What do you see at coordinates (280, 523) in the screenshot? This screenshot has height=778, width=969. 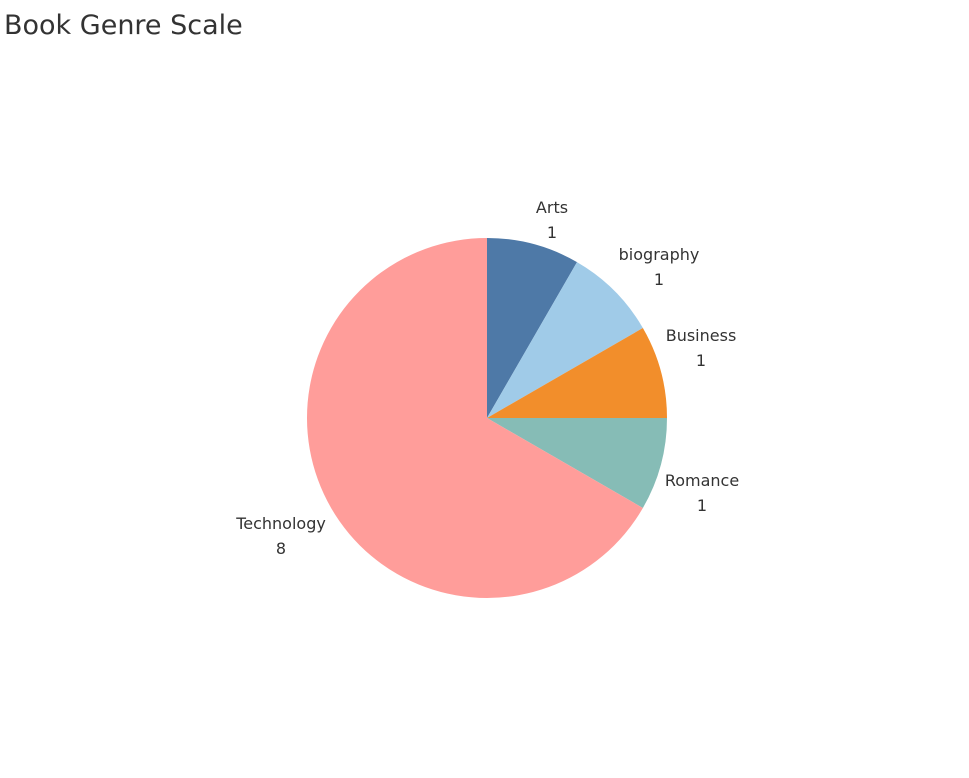 I see `slice-label-name-technology: Technology` at bounding box center [280, 523].